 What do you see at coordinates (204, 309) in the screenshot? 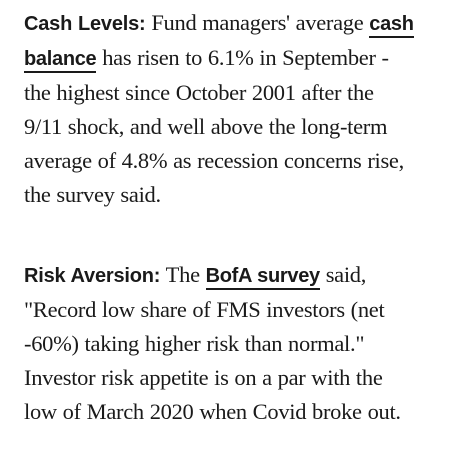
I see `paragraph-line: "Record low share of FMS investors (net` at bounding box center [204, 309].